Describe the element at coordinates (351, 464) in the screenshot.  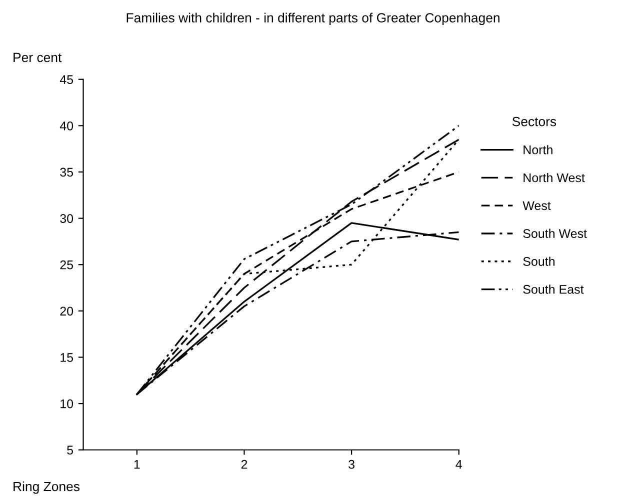
I see `x-tick-label: 3` at that location.